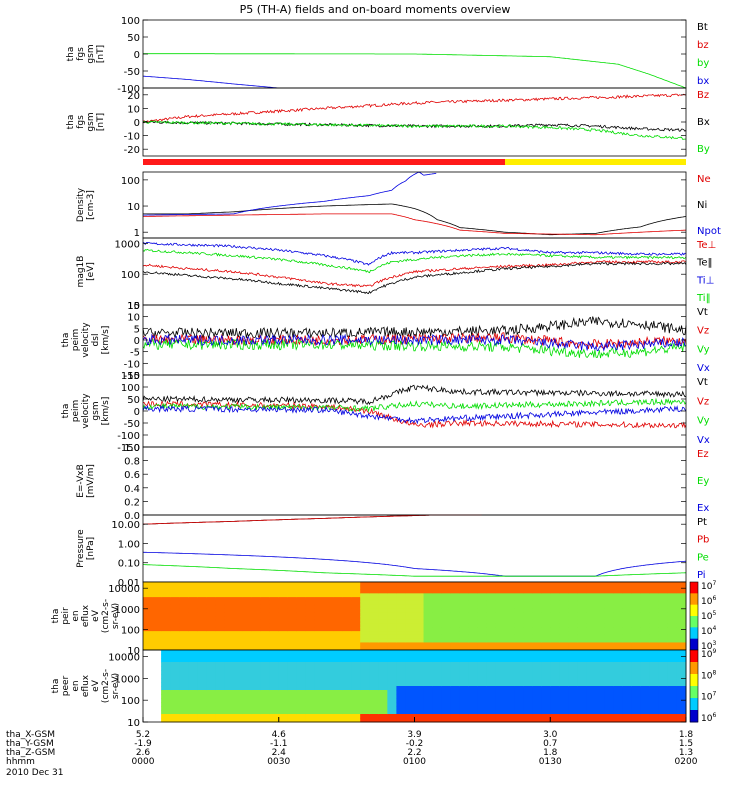 The width and height of the screenshot is (750, 800). I want to click on series-line-Bz, so click(414, 108).